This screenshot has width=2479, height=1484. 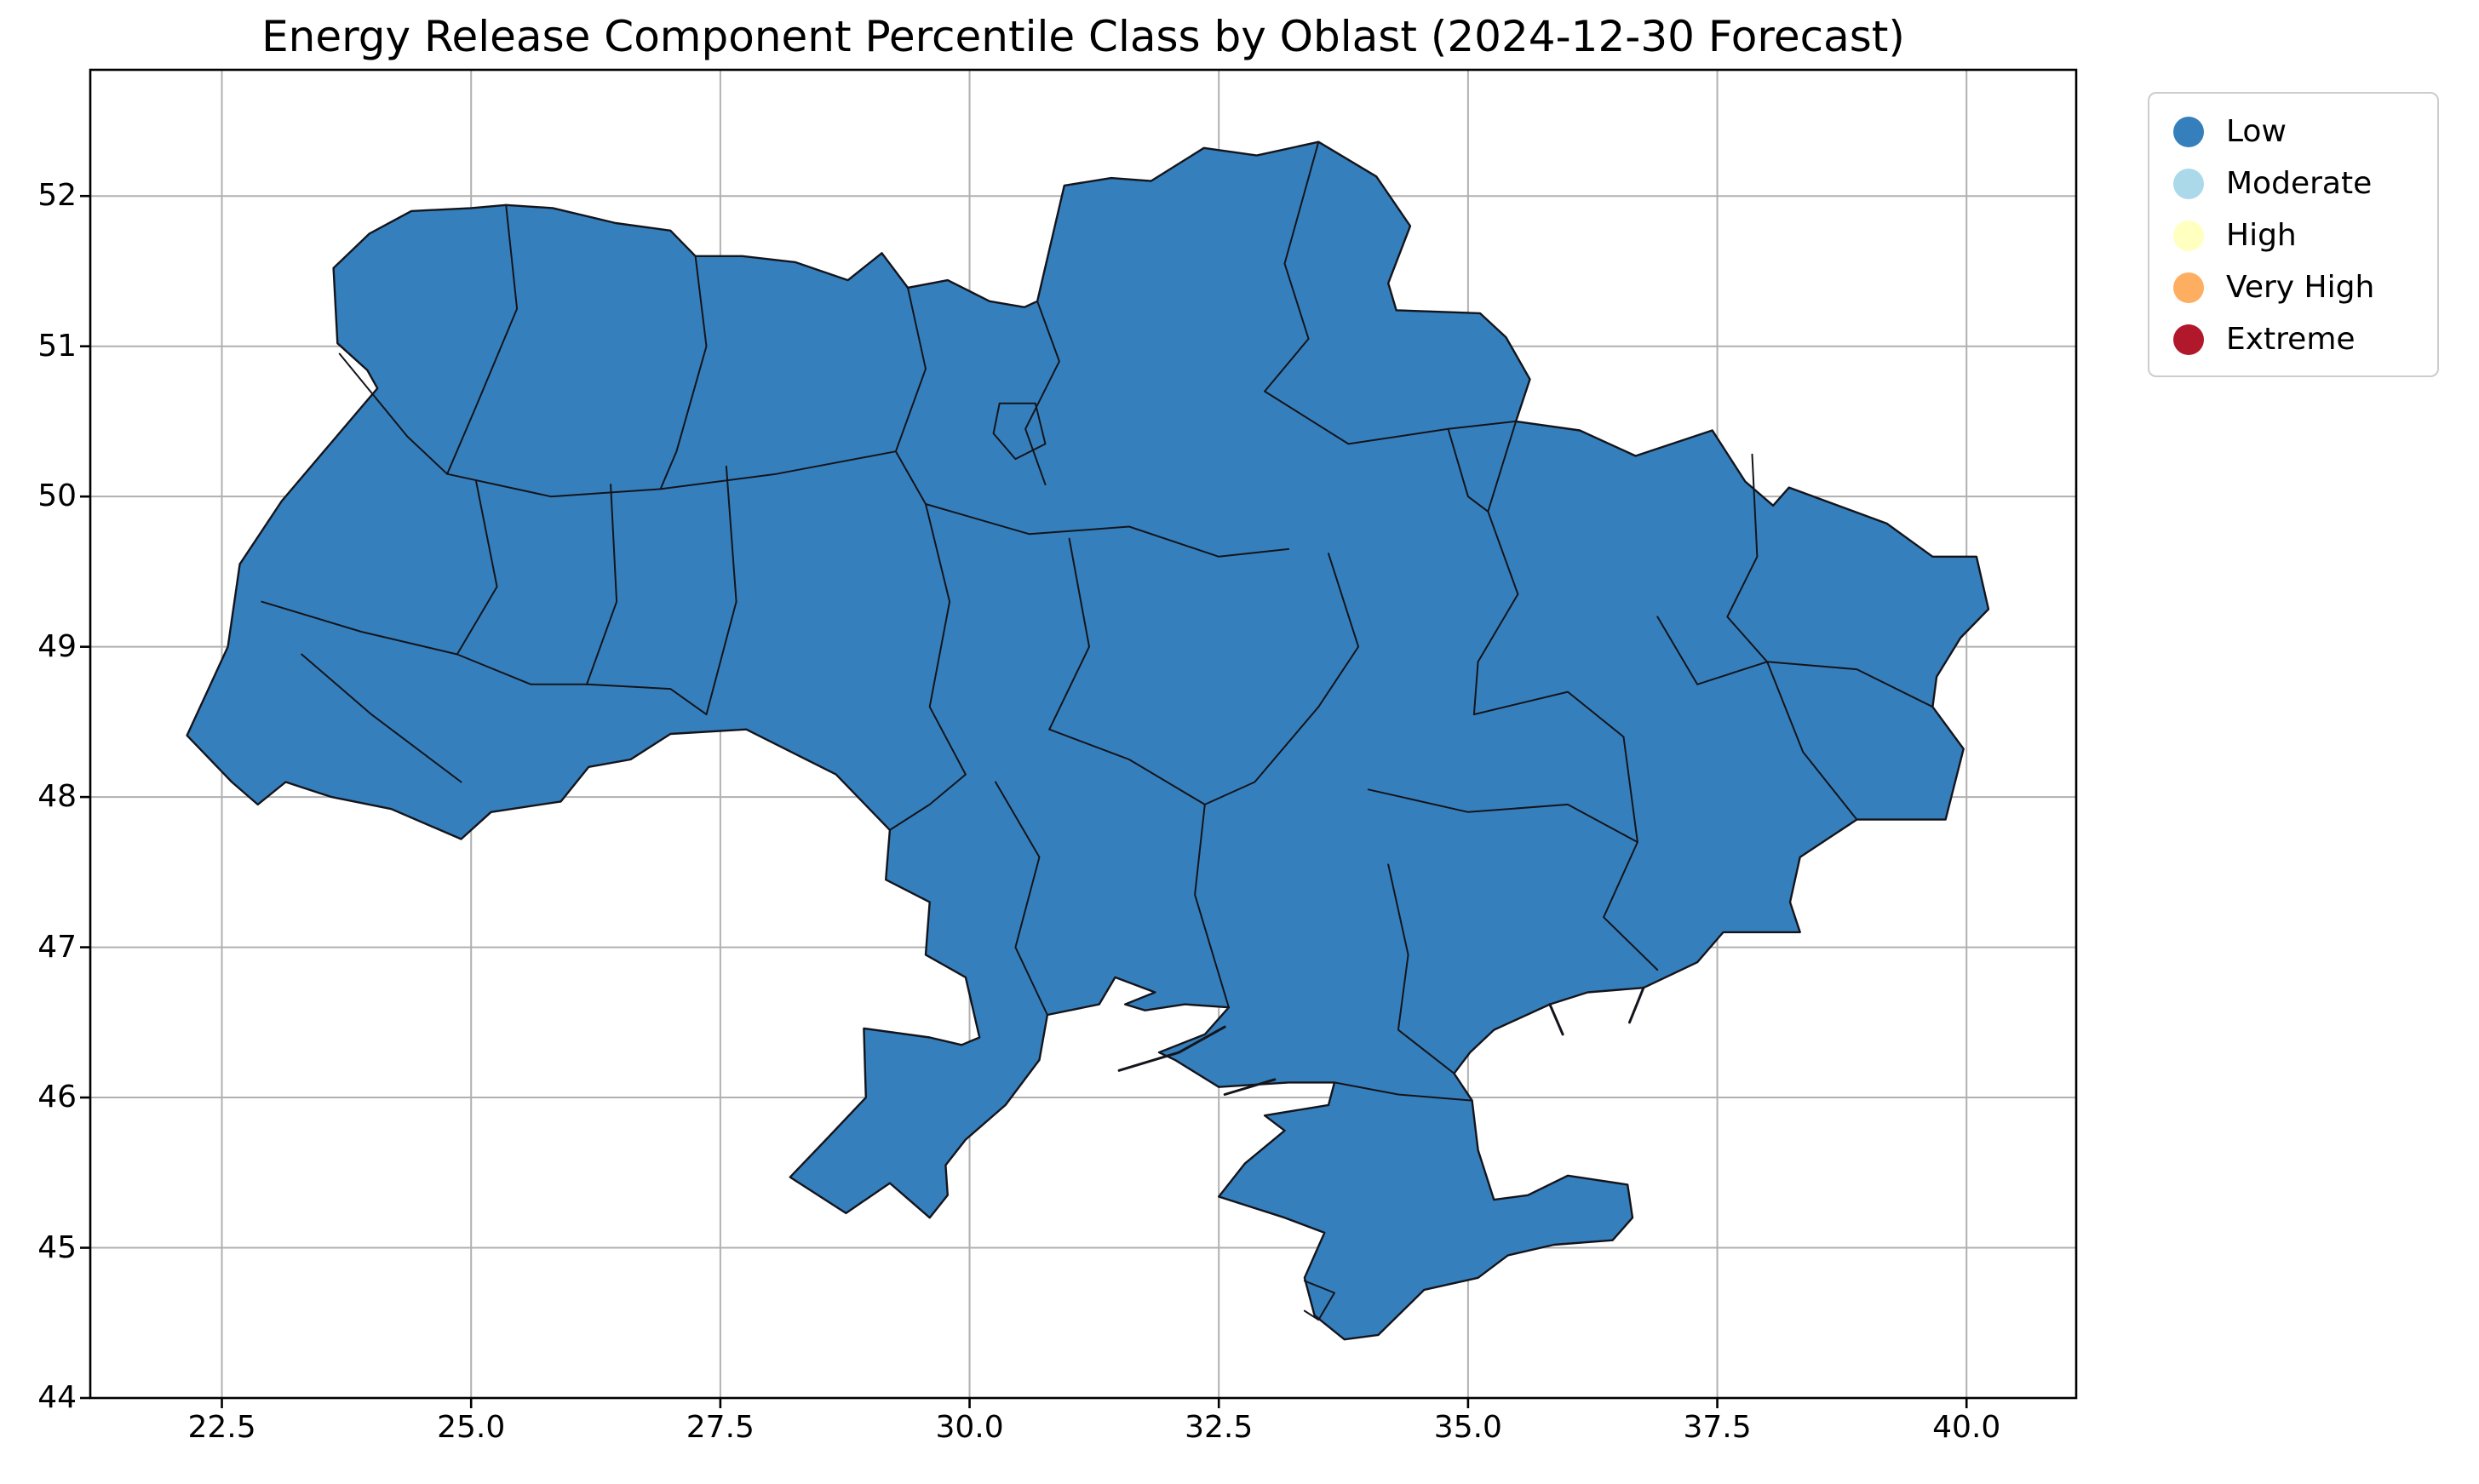 I want to click on legend-item-low: Low, so click(x=2293, y=132).